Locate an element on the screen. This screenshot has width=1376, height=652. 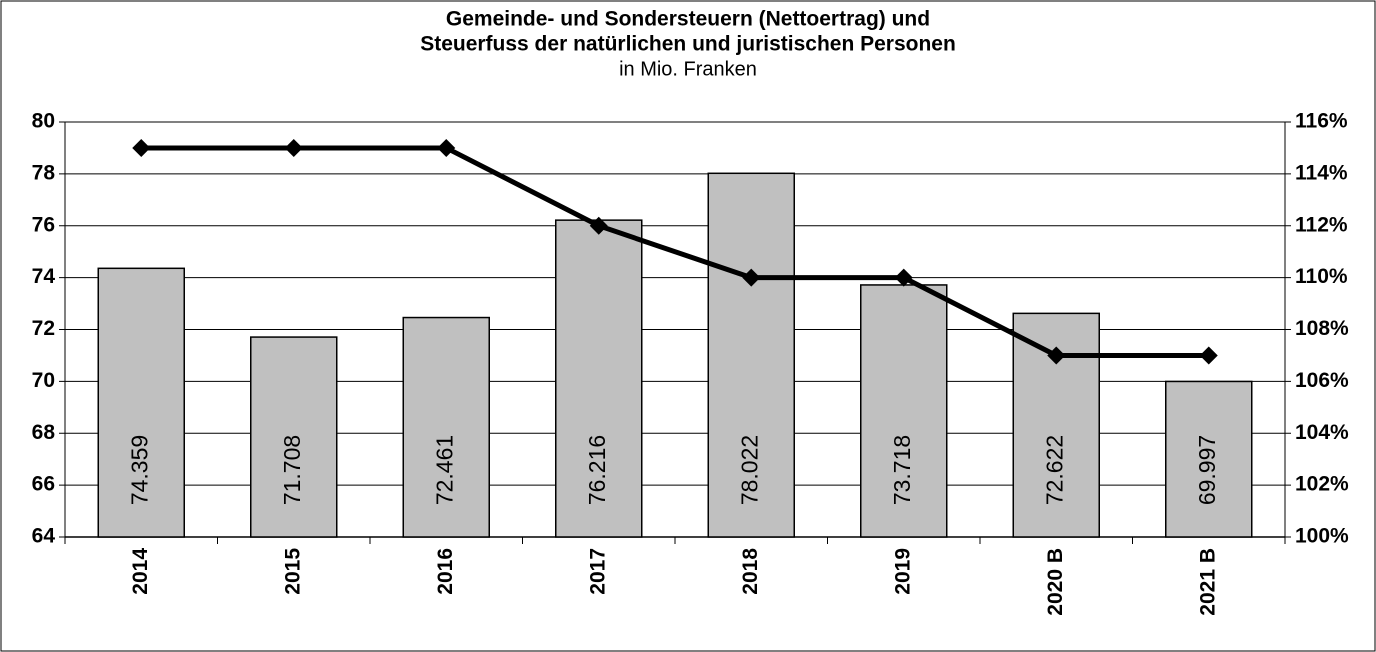
y-tick-label: 64 is located at coordinates (44, 536).